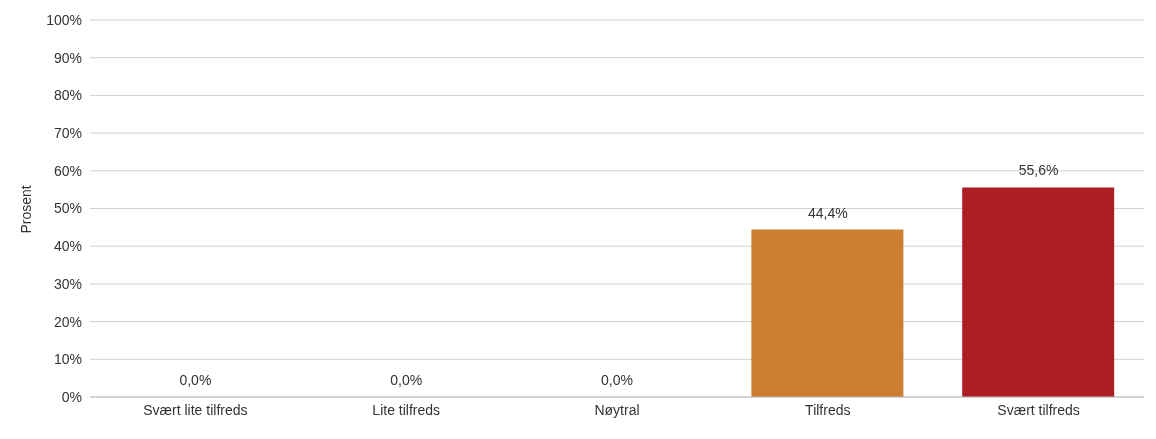  What do you see at coordinates (67, 321) in the screenshot?
I see `y-tick-label: 20%` at bounding box center [67, 321].